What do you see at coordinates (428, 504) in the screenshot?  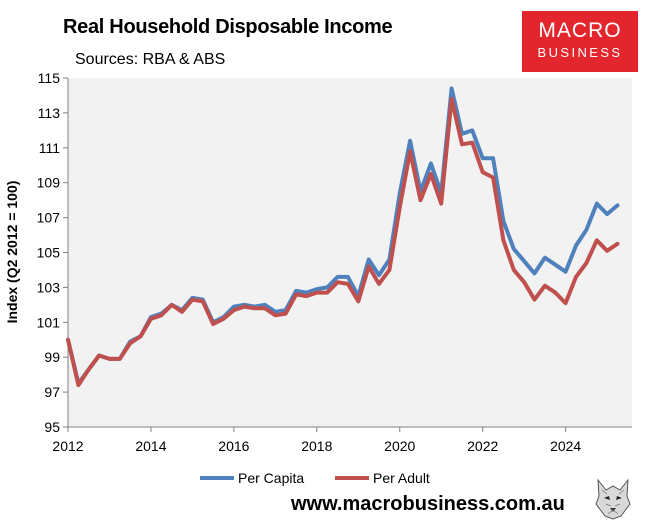 I see `footer-url: www.macrobusiness.com.au` at bounding box center [428, 504].